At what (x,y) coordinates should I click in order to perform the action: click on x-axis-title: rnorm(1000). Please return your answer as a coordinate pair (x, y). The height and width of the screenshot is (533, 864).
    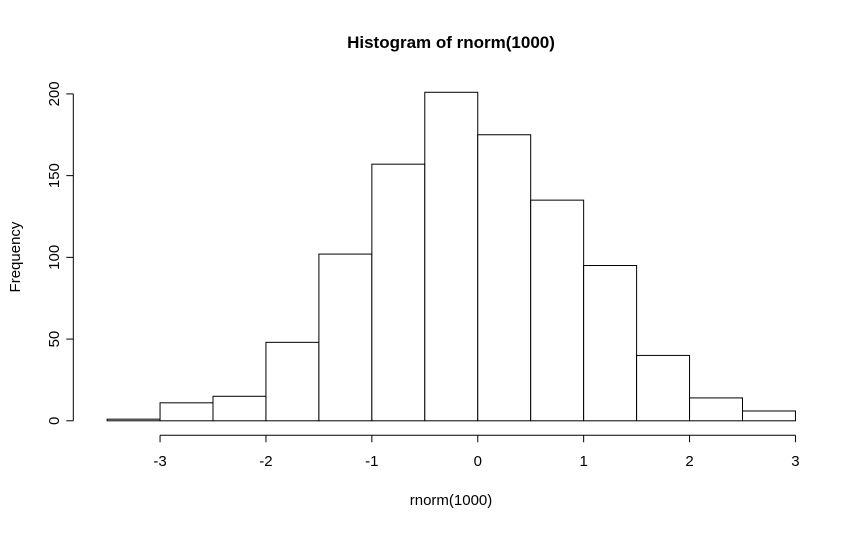
    Looking at the image, I should click on (451, 500).